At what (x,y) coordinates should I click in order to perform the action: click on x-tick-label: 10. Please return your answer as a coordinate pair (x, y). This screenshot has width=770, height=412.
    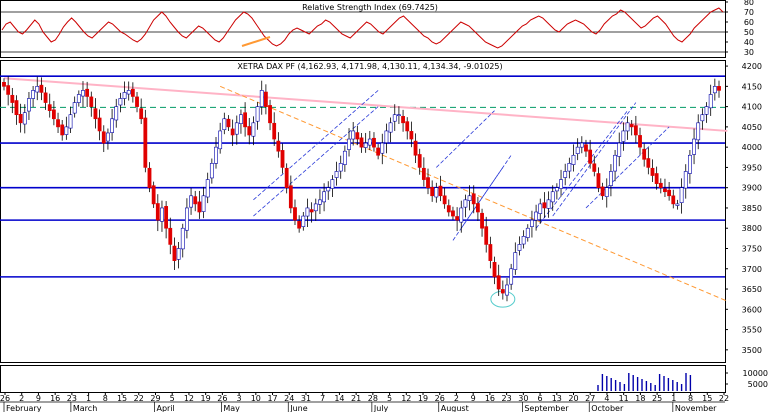
    Looking at the image, I should click on (256, 398).